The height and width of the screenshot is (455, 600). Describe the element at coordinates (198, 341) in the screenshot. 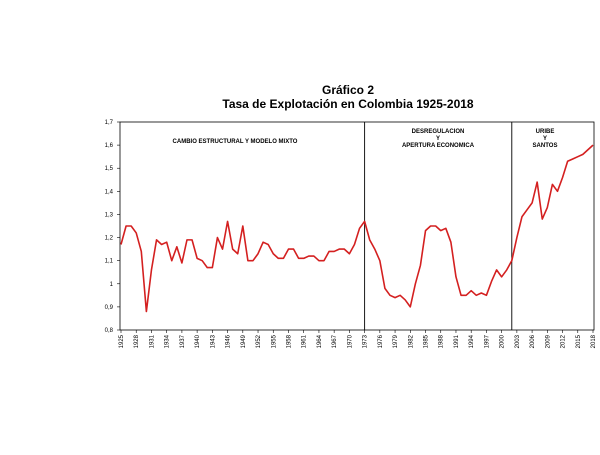

I see `x-tick-label: 1940` at that location.